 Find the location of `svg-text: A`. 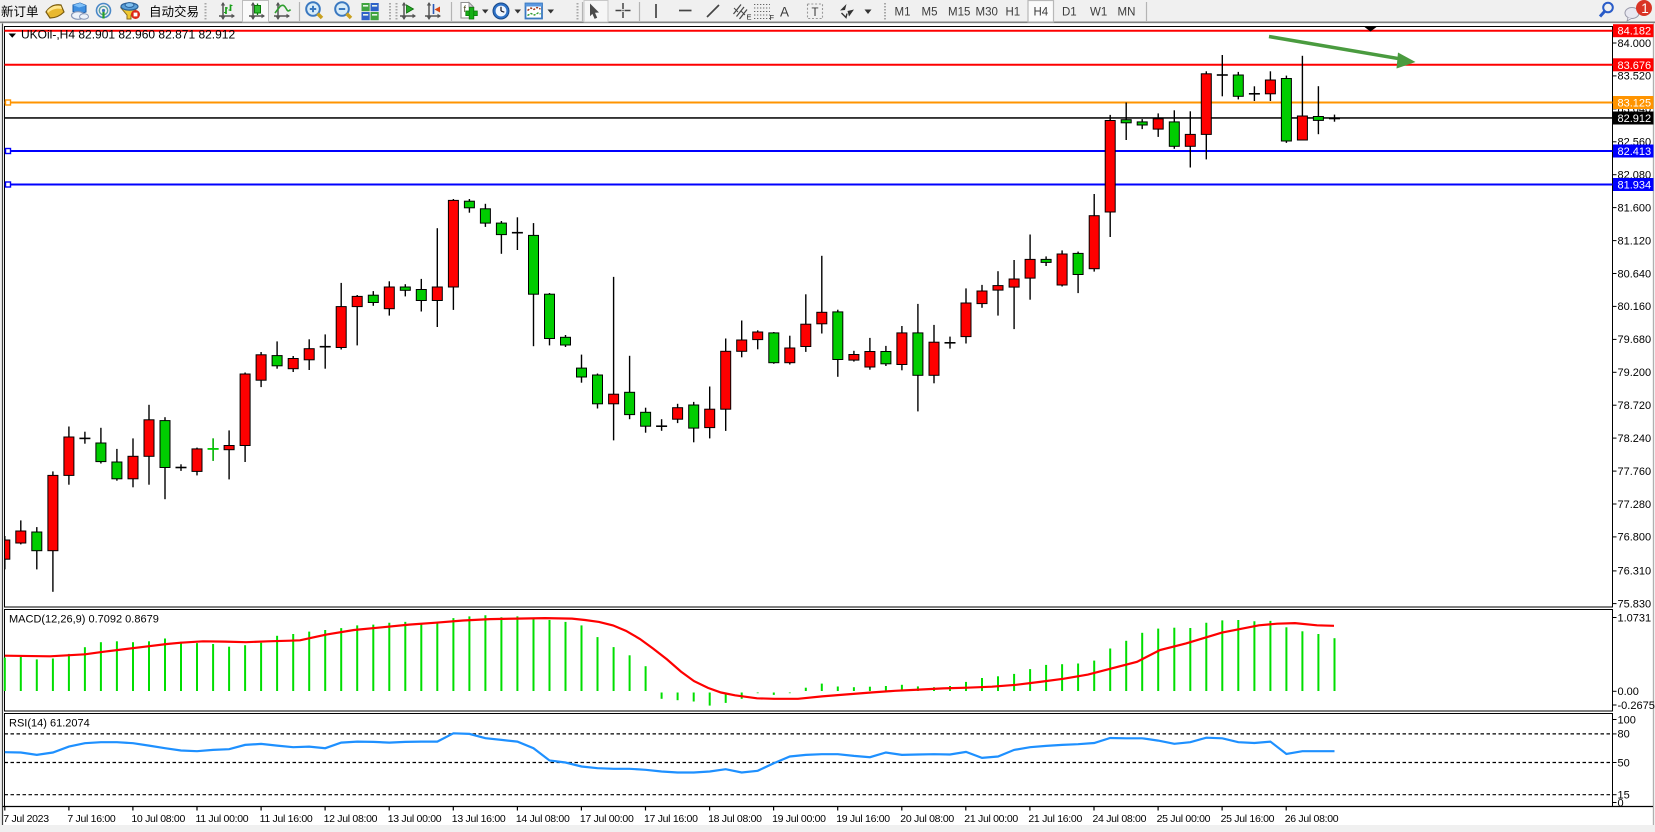

svg-text: A is located at coordinates (784, 12).